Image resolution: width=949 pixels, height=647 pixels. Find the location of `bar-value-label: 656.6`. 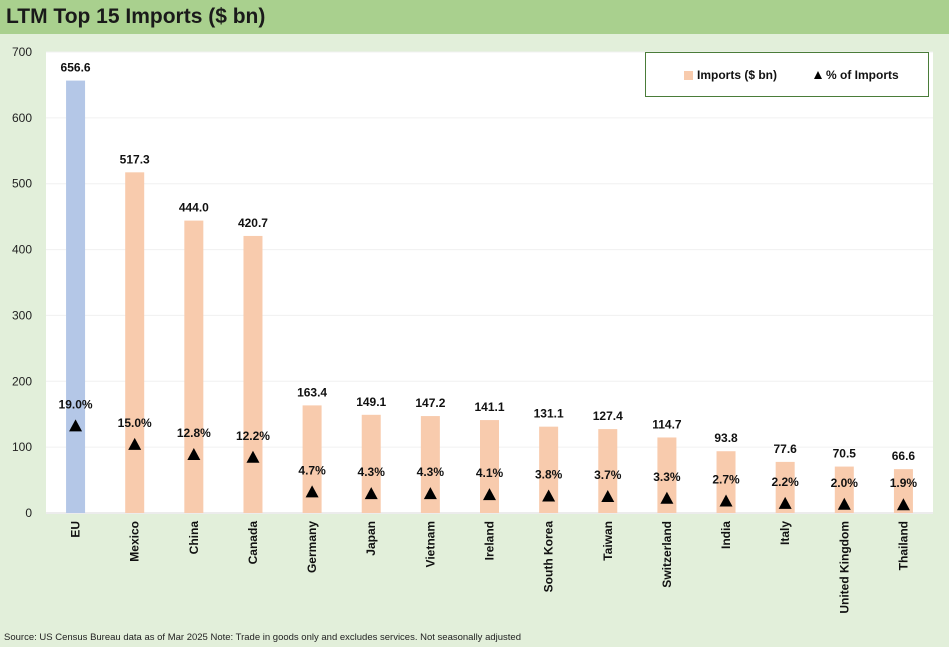

bar-value-label: 656.6 is located at coordinates (76, 68).